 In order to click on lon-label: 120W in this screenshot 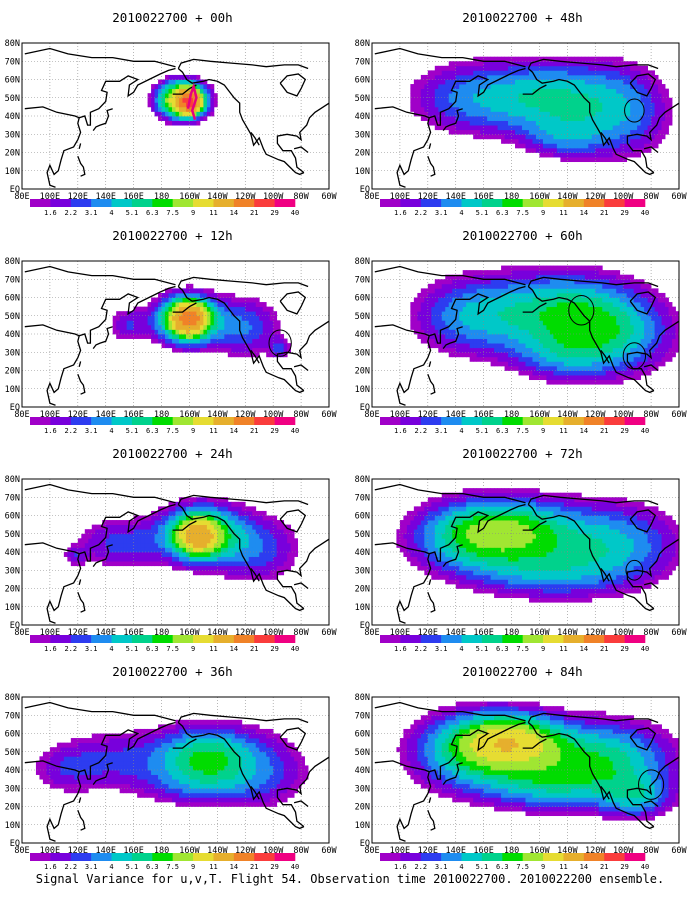, I will do `click(245, 415)`.